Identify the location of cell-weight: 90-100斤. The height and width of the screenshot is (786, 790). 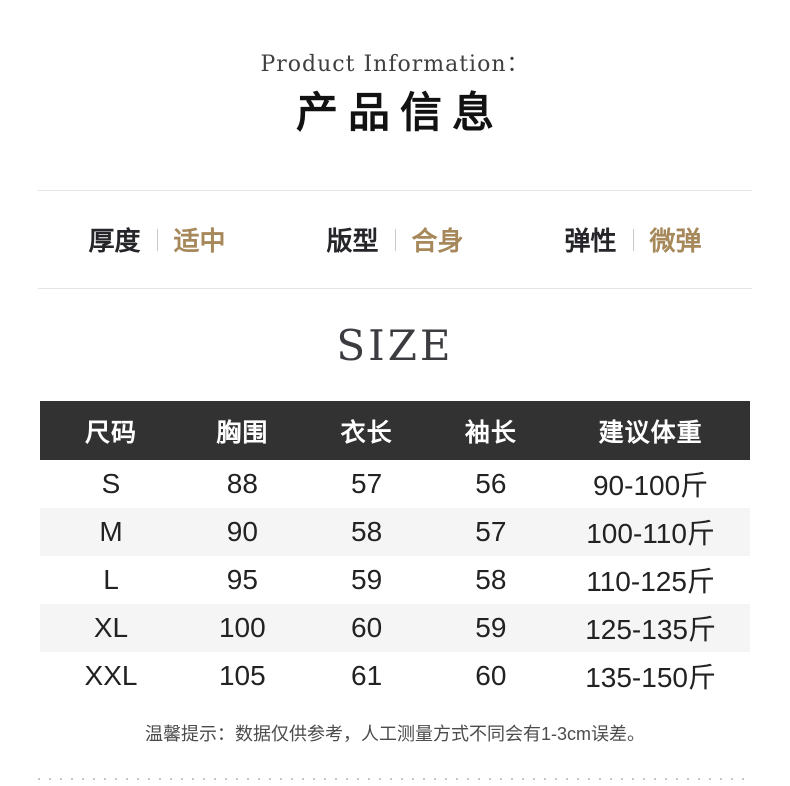
(650, 485).